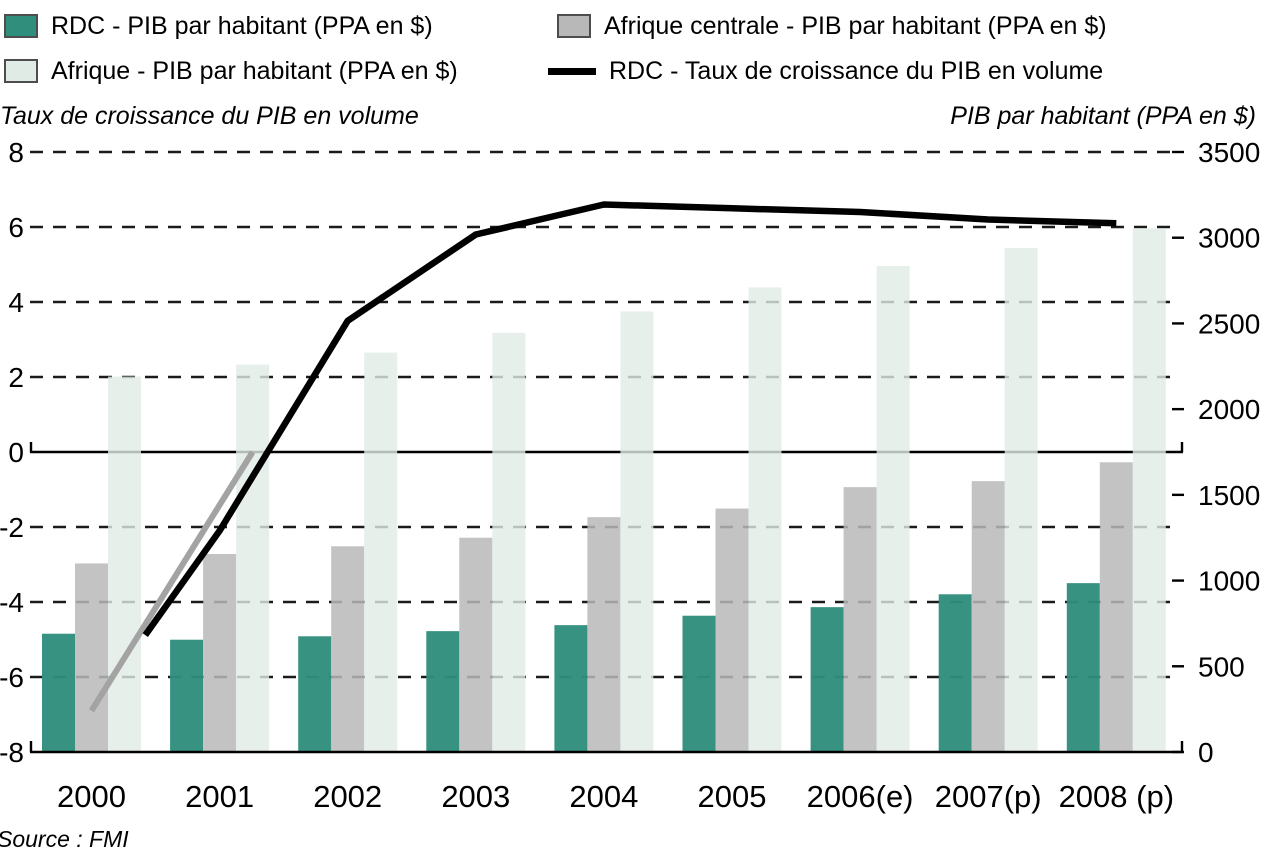  I want to click on left-axis-label-0: 0, so click(16, 452).